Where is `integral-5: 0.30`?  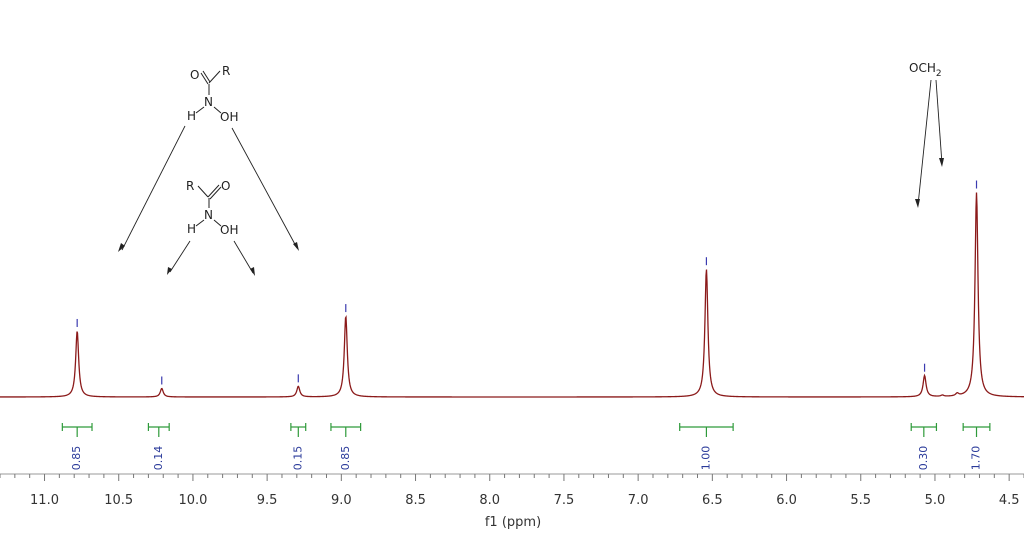
integral-5: 0.30 is located at coordinates (924, 447).